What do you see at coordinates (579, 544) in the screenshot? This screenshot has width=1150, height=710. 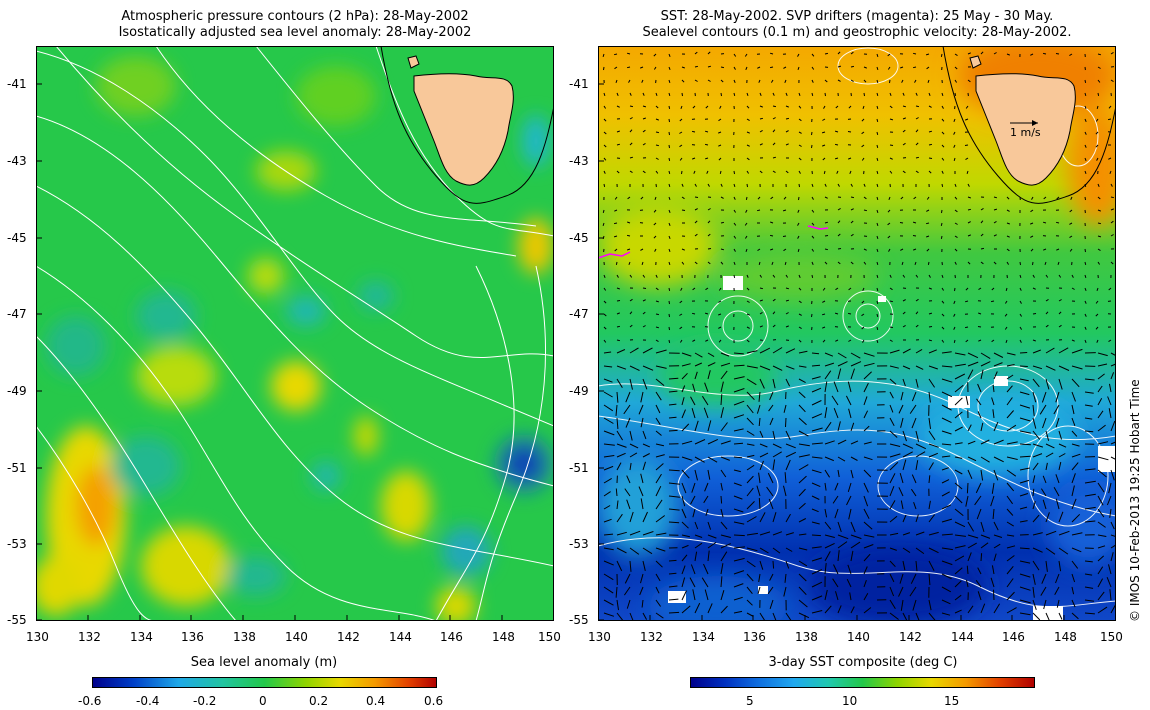 I see `right-lat-tick: -53` at bounding box center [579, 544].